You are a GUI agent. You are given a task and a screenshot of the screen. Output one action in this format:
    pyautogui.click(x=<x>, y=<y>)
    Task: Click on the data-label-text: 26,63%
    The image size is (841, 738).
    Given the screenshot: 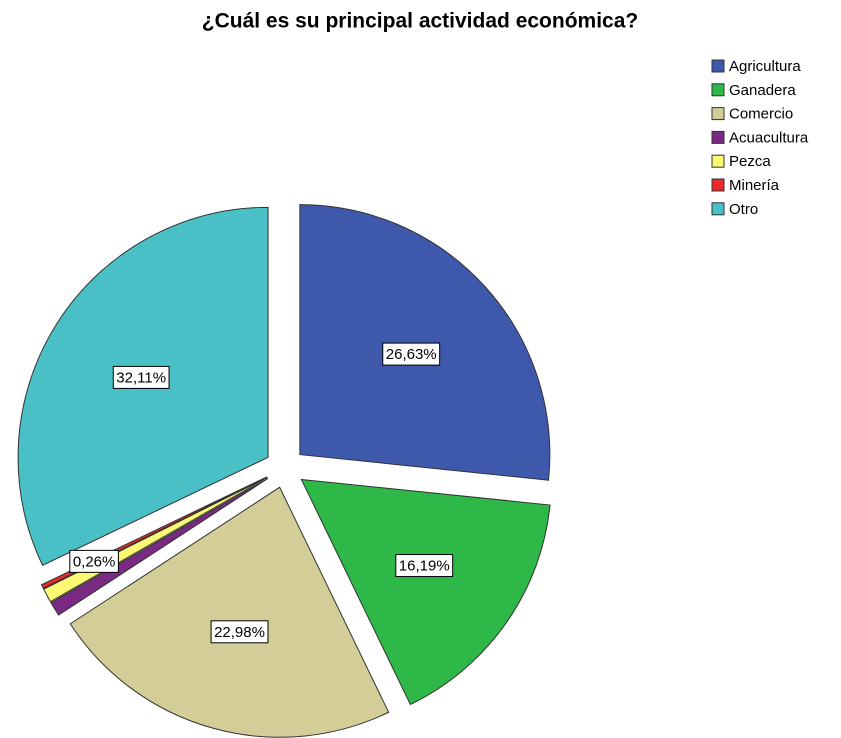 What is the action you would take?
    pyautogui.click(x=411, y=354)
    